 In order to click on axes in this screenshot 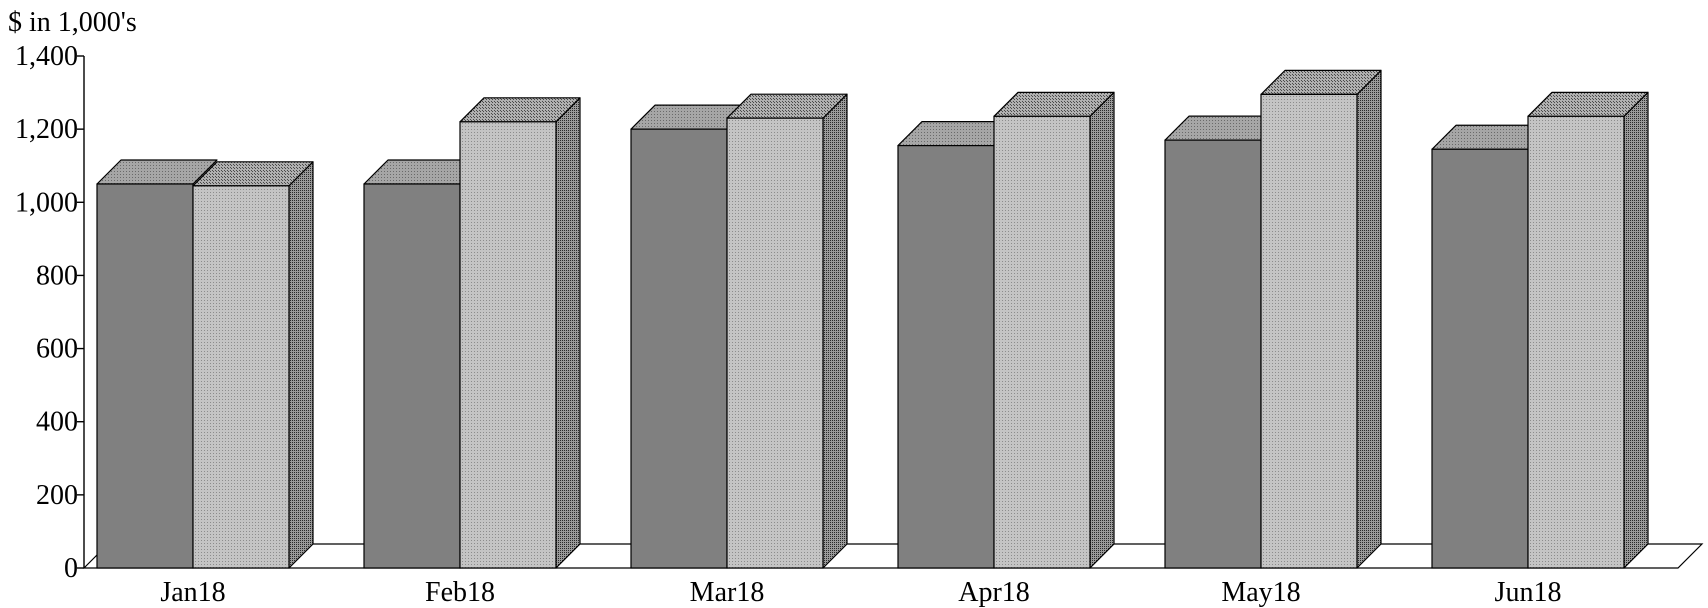, I will do `click(81, 312)`.